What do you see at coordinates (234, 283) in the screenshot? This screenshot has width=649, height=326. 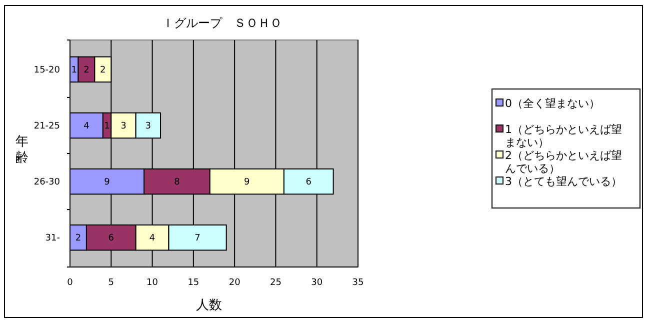 I see `x-tick-label: 20` at bounding box center [234, 283].